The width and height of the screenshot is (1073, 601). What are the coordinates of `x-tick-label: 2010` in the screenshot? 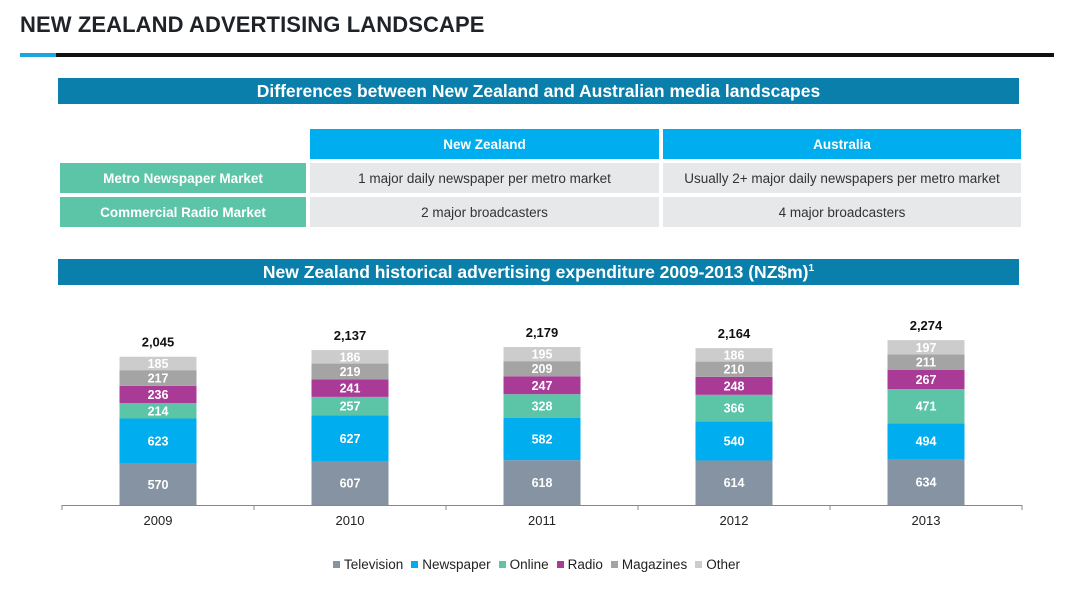 It's located at (350, 520).